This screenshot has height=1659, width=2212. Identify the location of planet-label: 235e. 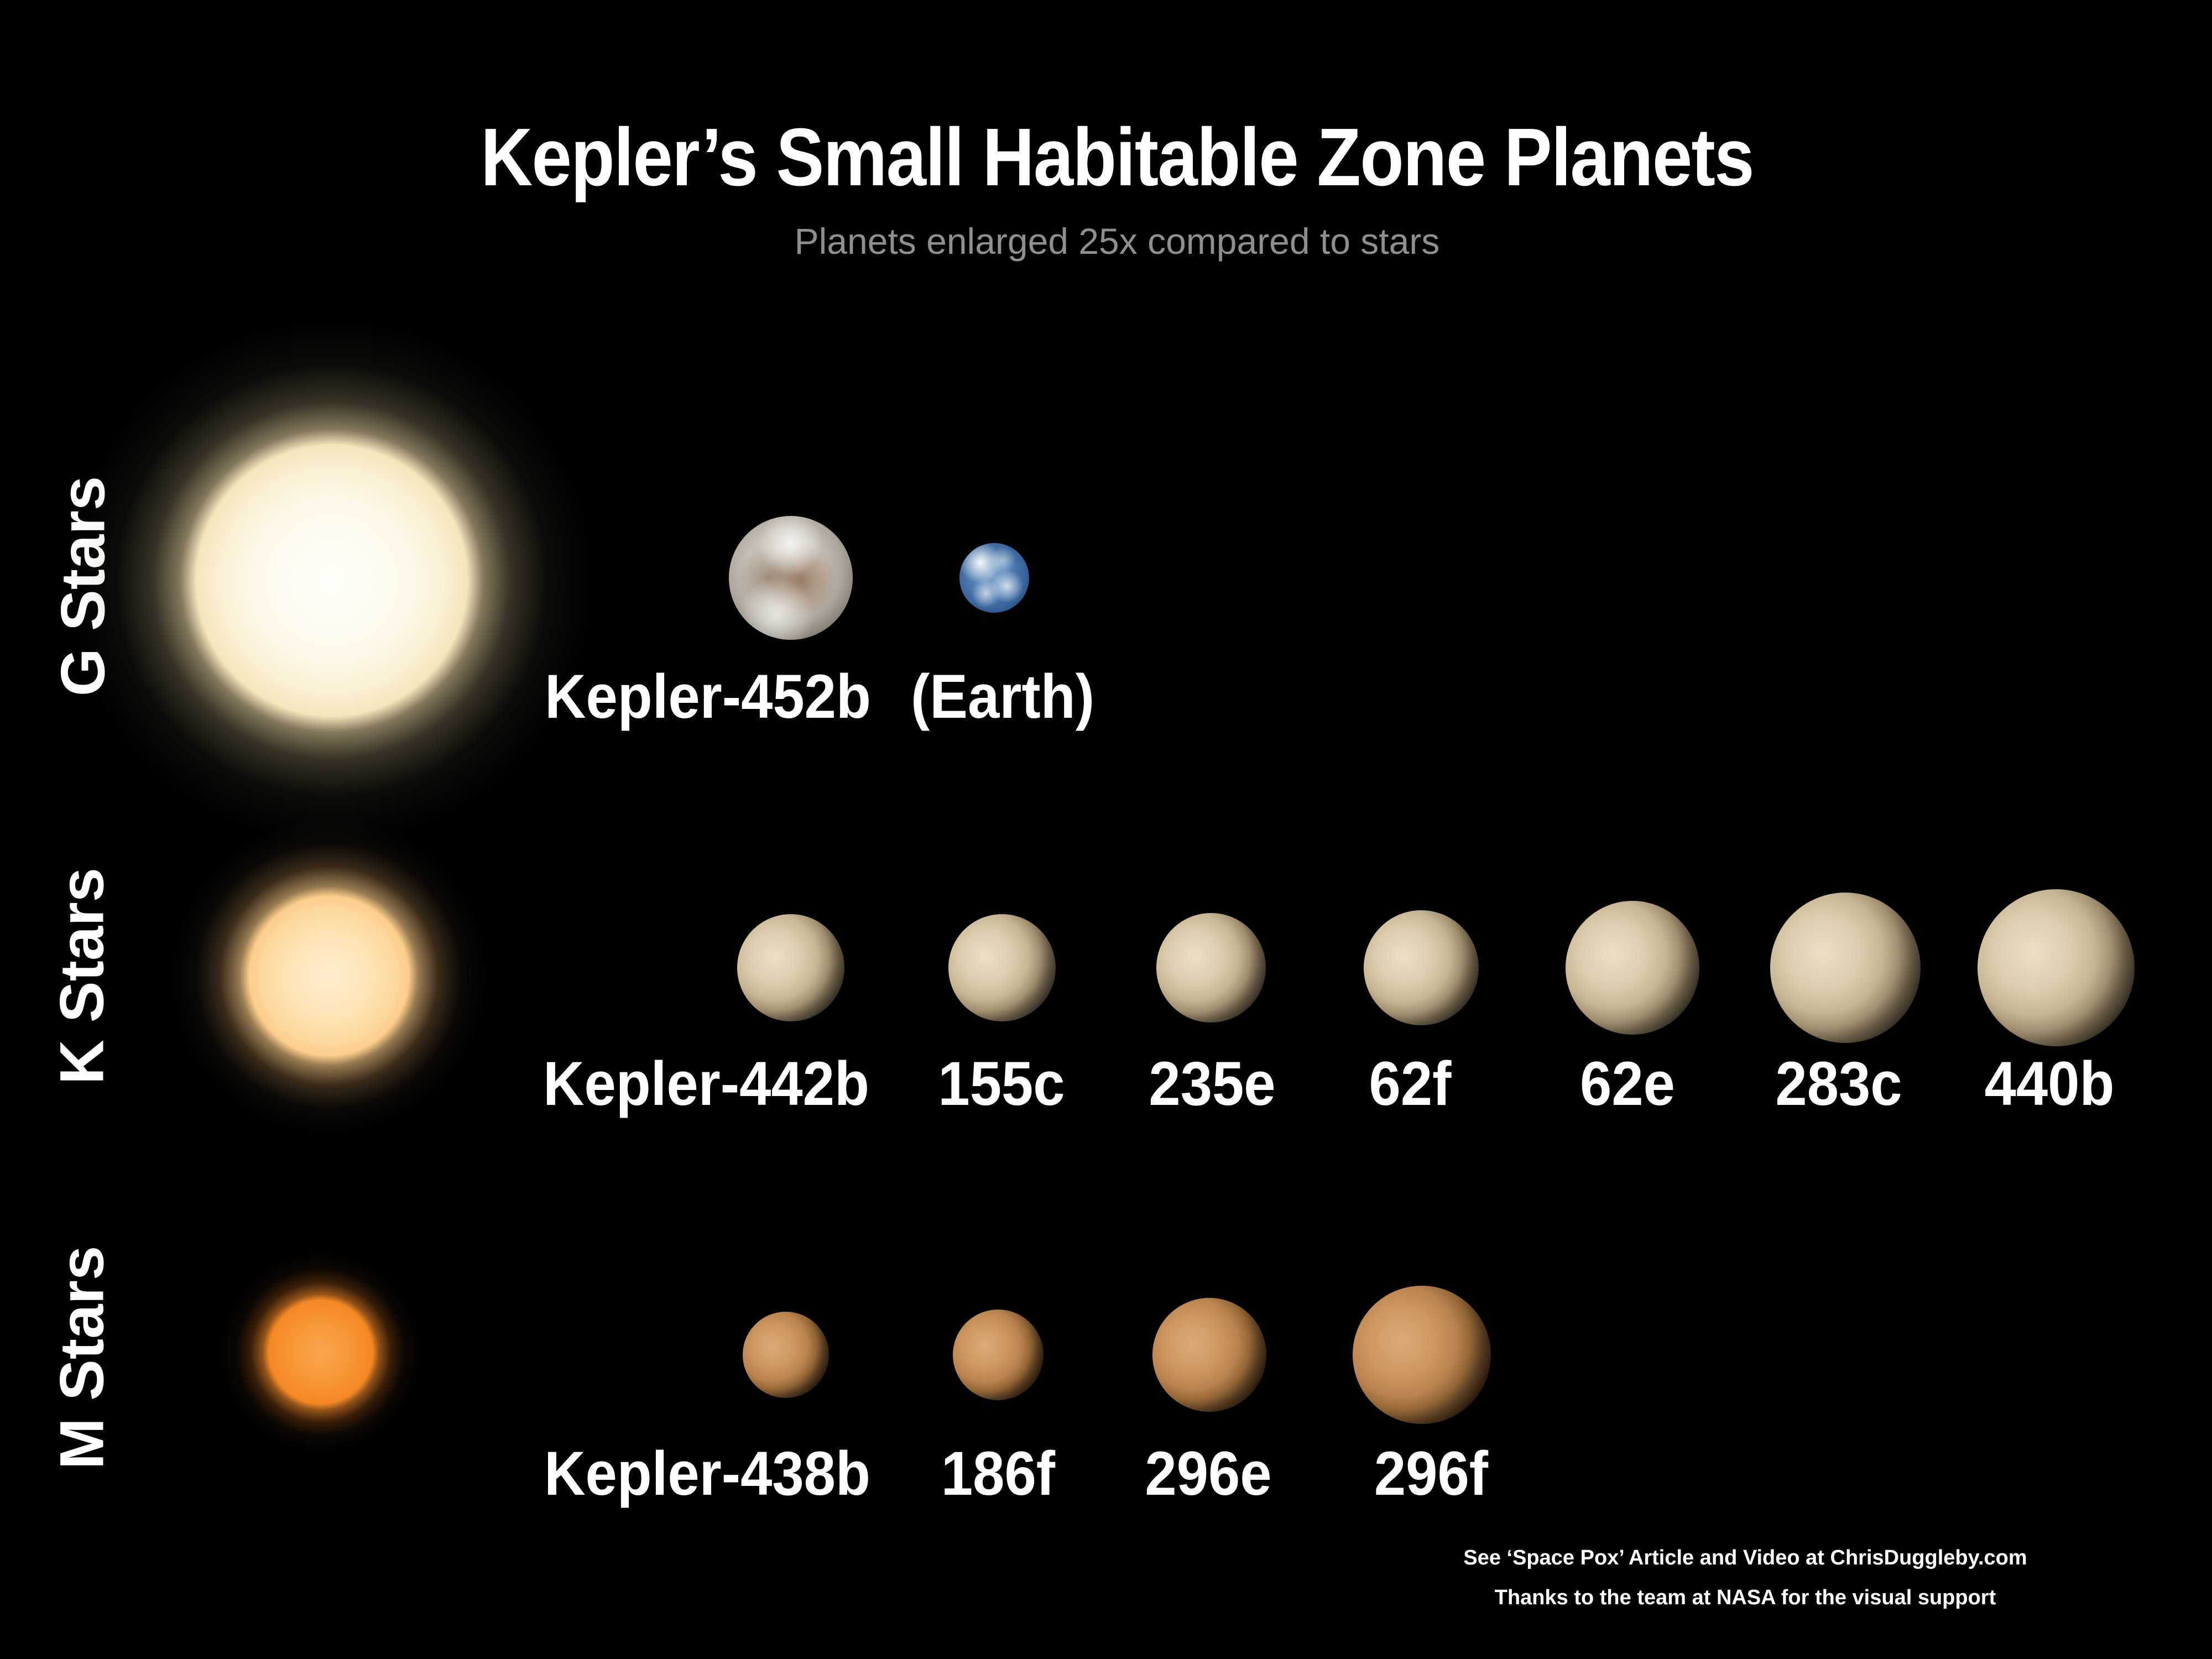
(1212, 1084).